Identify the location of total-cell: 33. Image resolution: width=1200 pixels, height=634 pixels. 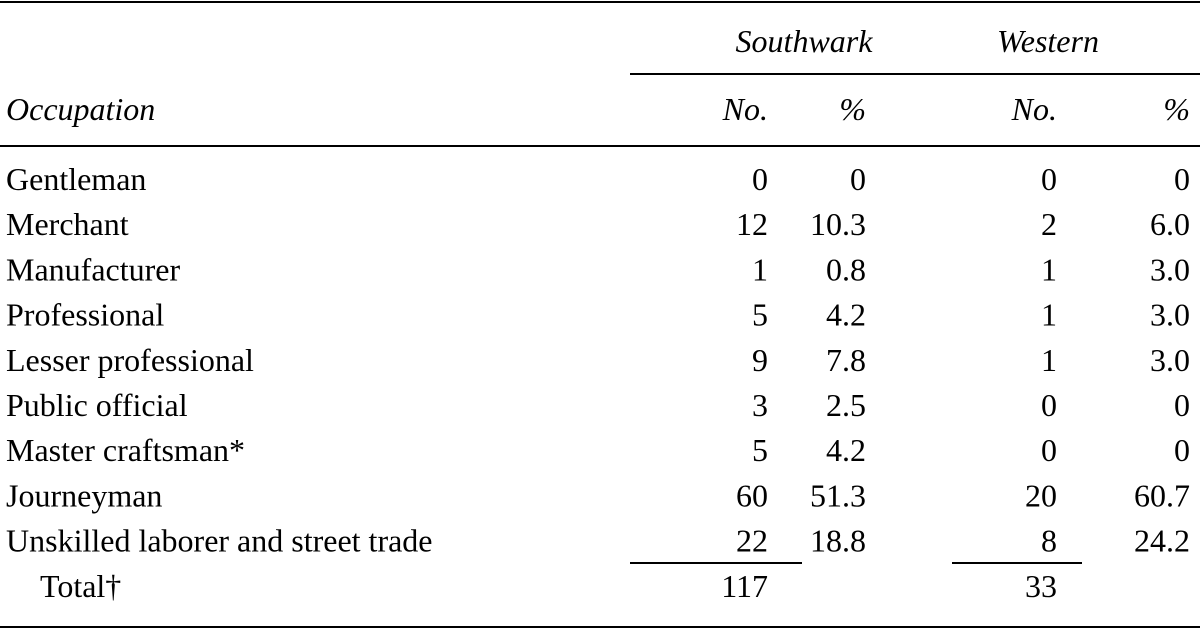
(1041, 586).